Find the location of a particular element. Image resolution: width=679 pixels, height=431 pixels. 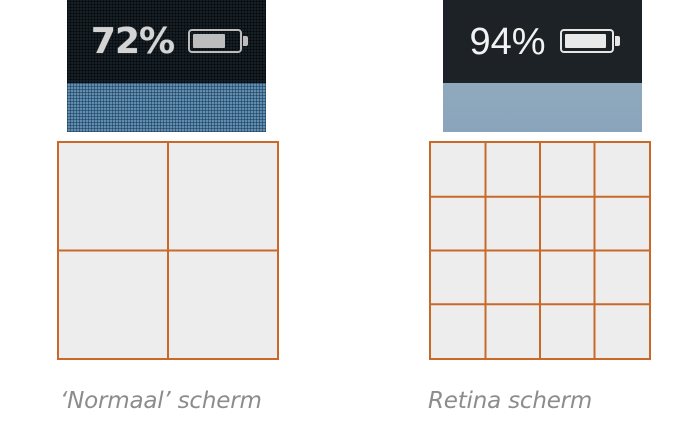

retina-status-bar: 94% is located at coordinates (542, 41).